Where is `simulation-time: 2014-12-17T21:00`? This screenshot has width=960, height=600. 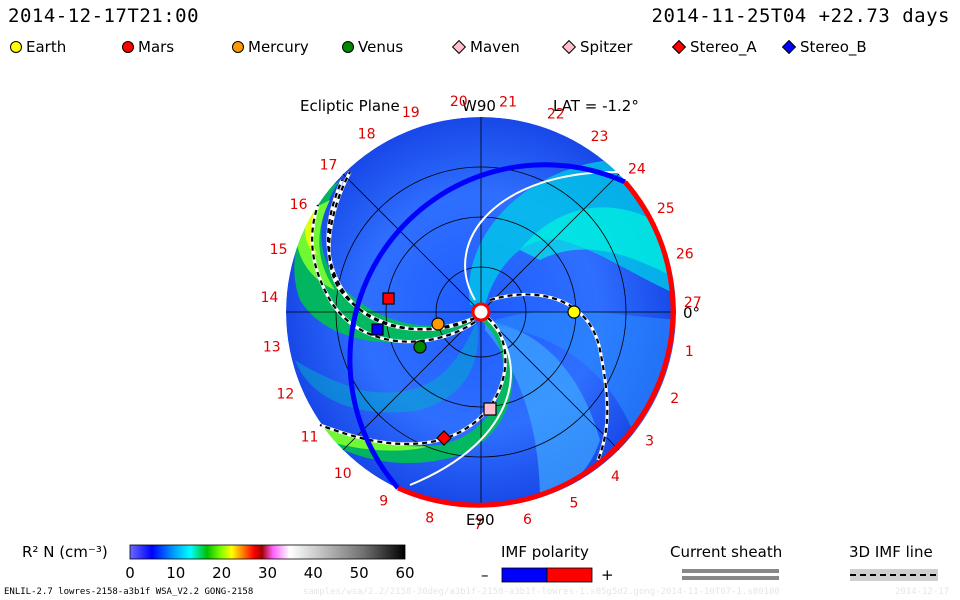 simulation-time: 2014-12-17T21:00 is located at coordinates (104, 16).